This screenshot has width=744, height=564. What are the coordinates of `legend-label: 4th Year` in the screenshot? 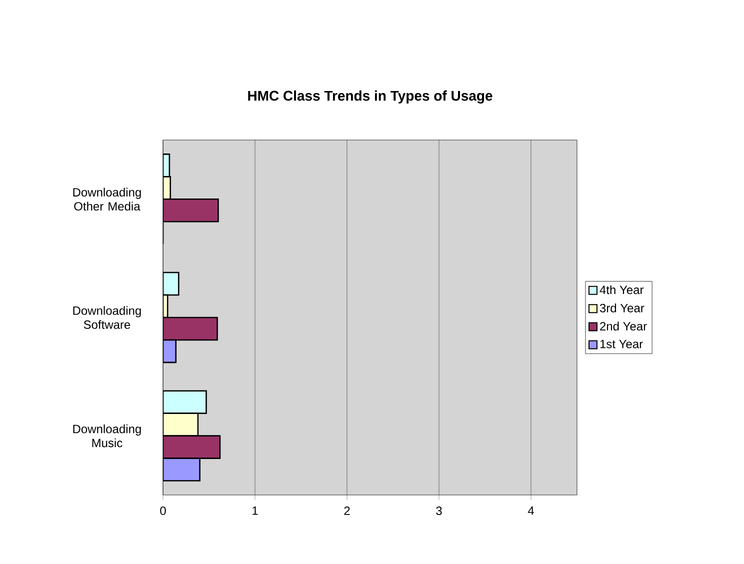 It's located at (622, 289).